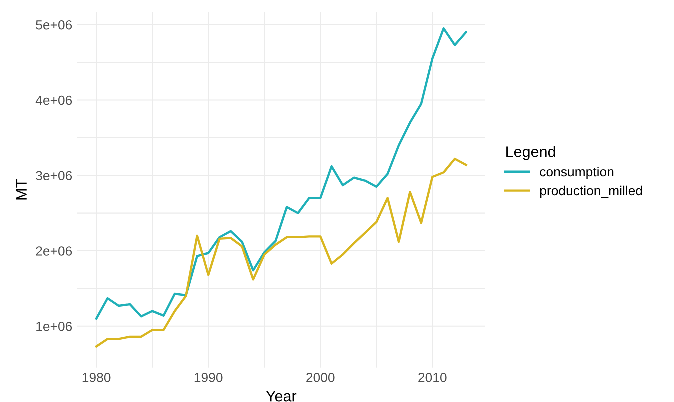 This screenshot has width=674, height=402. Describe the element at coordinates (96, 377) in the screenshot. I see `x-tick-label: 1980` at that location.